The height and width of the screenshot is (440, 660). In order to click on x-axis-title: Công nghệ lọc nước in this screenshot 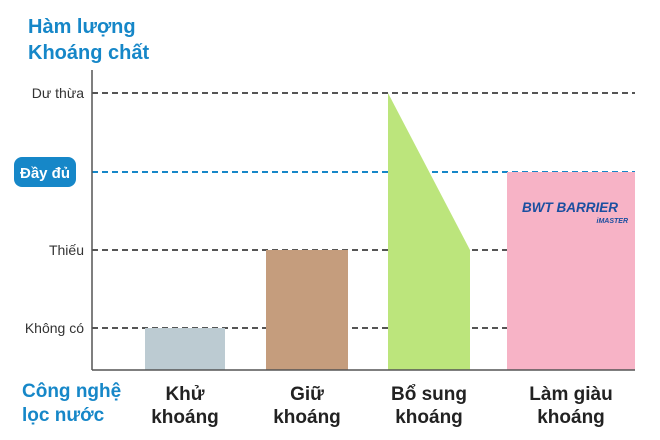, I will do `click(77, 404)`.